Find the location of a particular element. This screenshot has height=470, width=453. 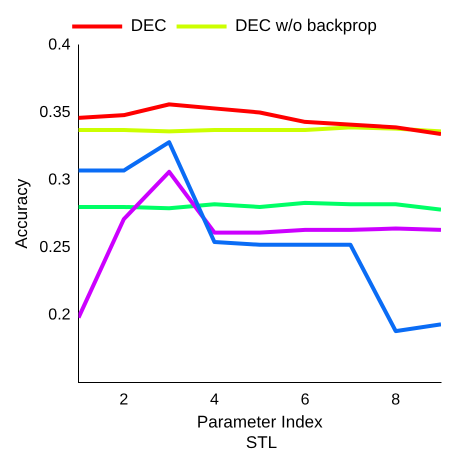

x-tick-label: 8 is located at coordinates (395, 399).